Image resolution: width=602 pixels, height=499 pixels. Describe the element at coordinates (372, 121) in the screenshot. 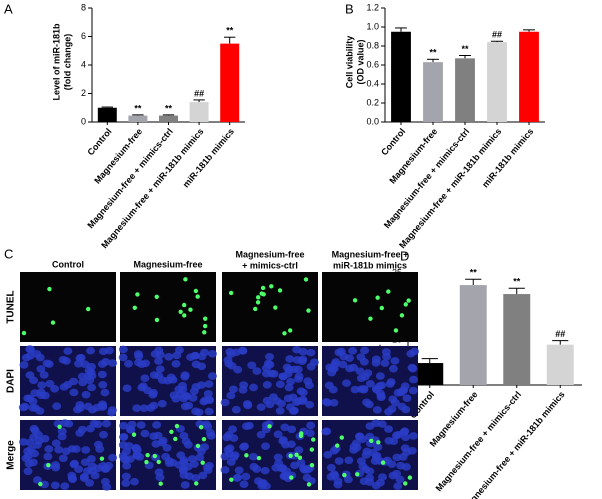

I see `y-tick-label: 0.0` at that location.